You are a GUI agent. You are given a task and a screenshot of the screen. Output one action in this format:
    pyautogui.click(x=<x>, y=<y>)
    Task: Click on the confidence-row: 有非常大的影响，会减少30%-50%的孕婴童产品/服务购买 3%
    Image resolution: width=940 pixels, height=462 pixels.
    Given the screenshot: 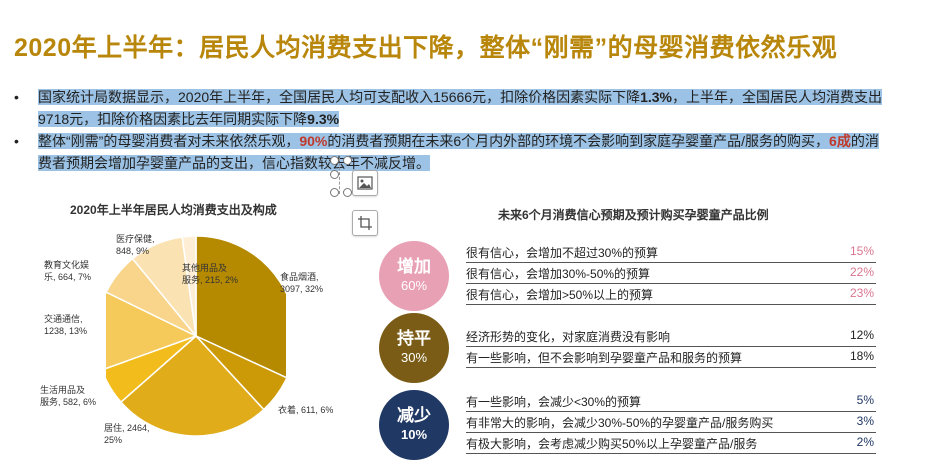 What is the action you would take?
    pyautogui.click(x=671, y=422)
    